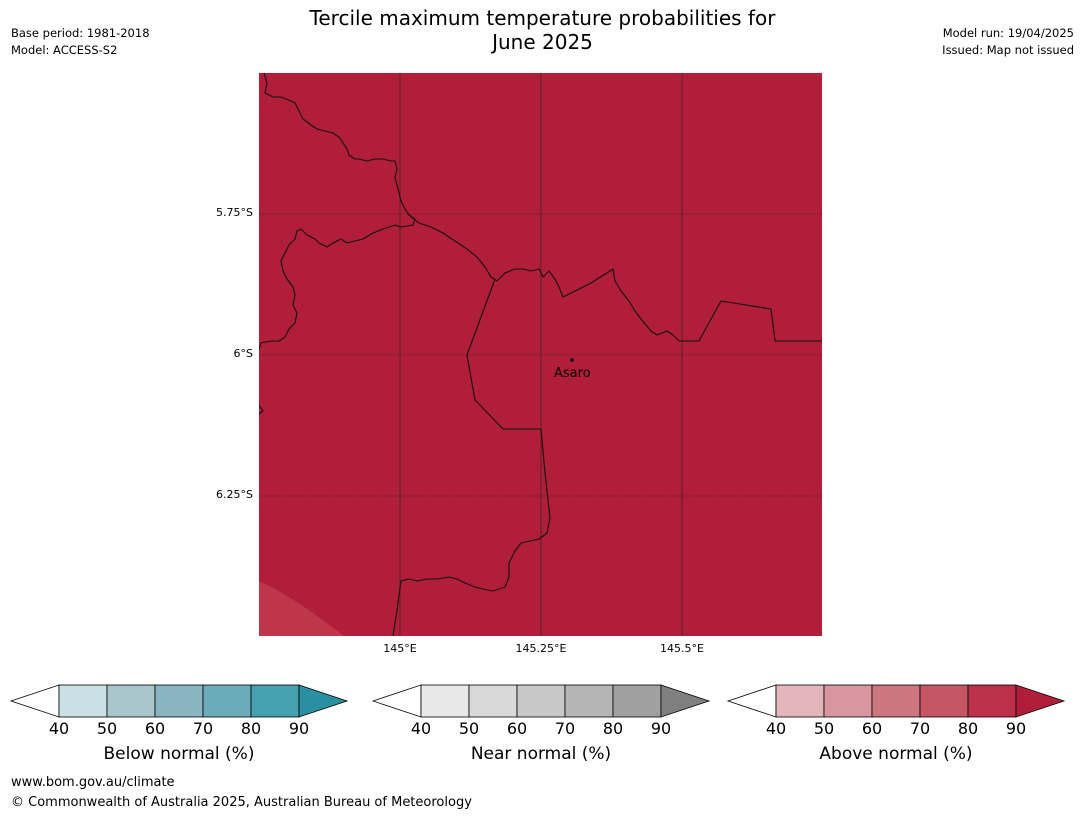  What do you see at coordinates (920, 728) in the screenshot?
I see `colorbar-above-tick-70: 70` at bounding box center [920, 728].